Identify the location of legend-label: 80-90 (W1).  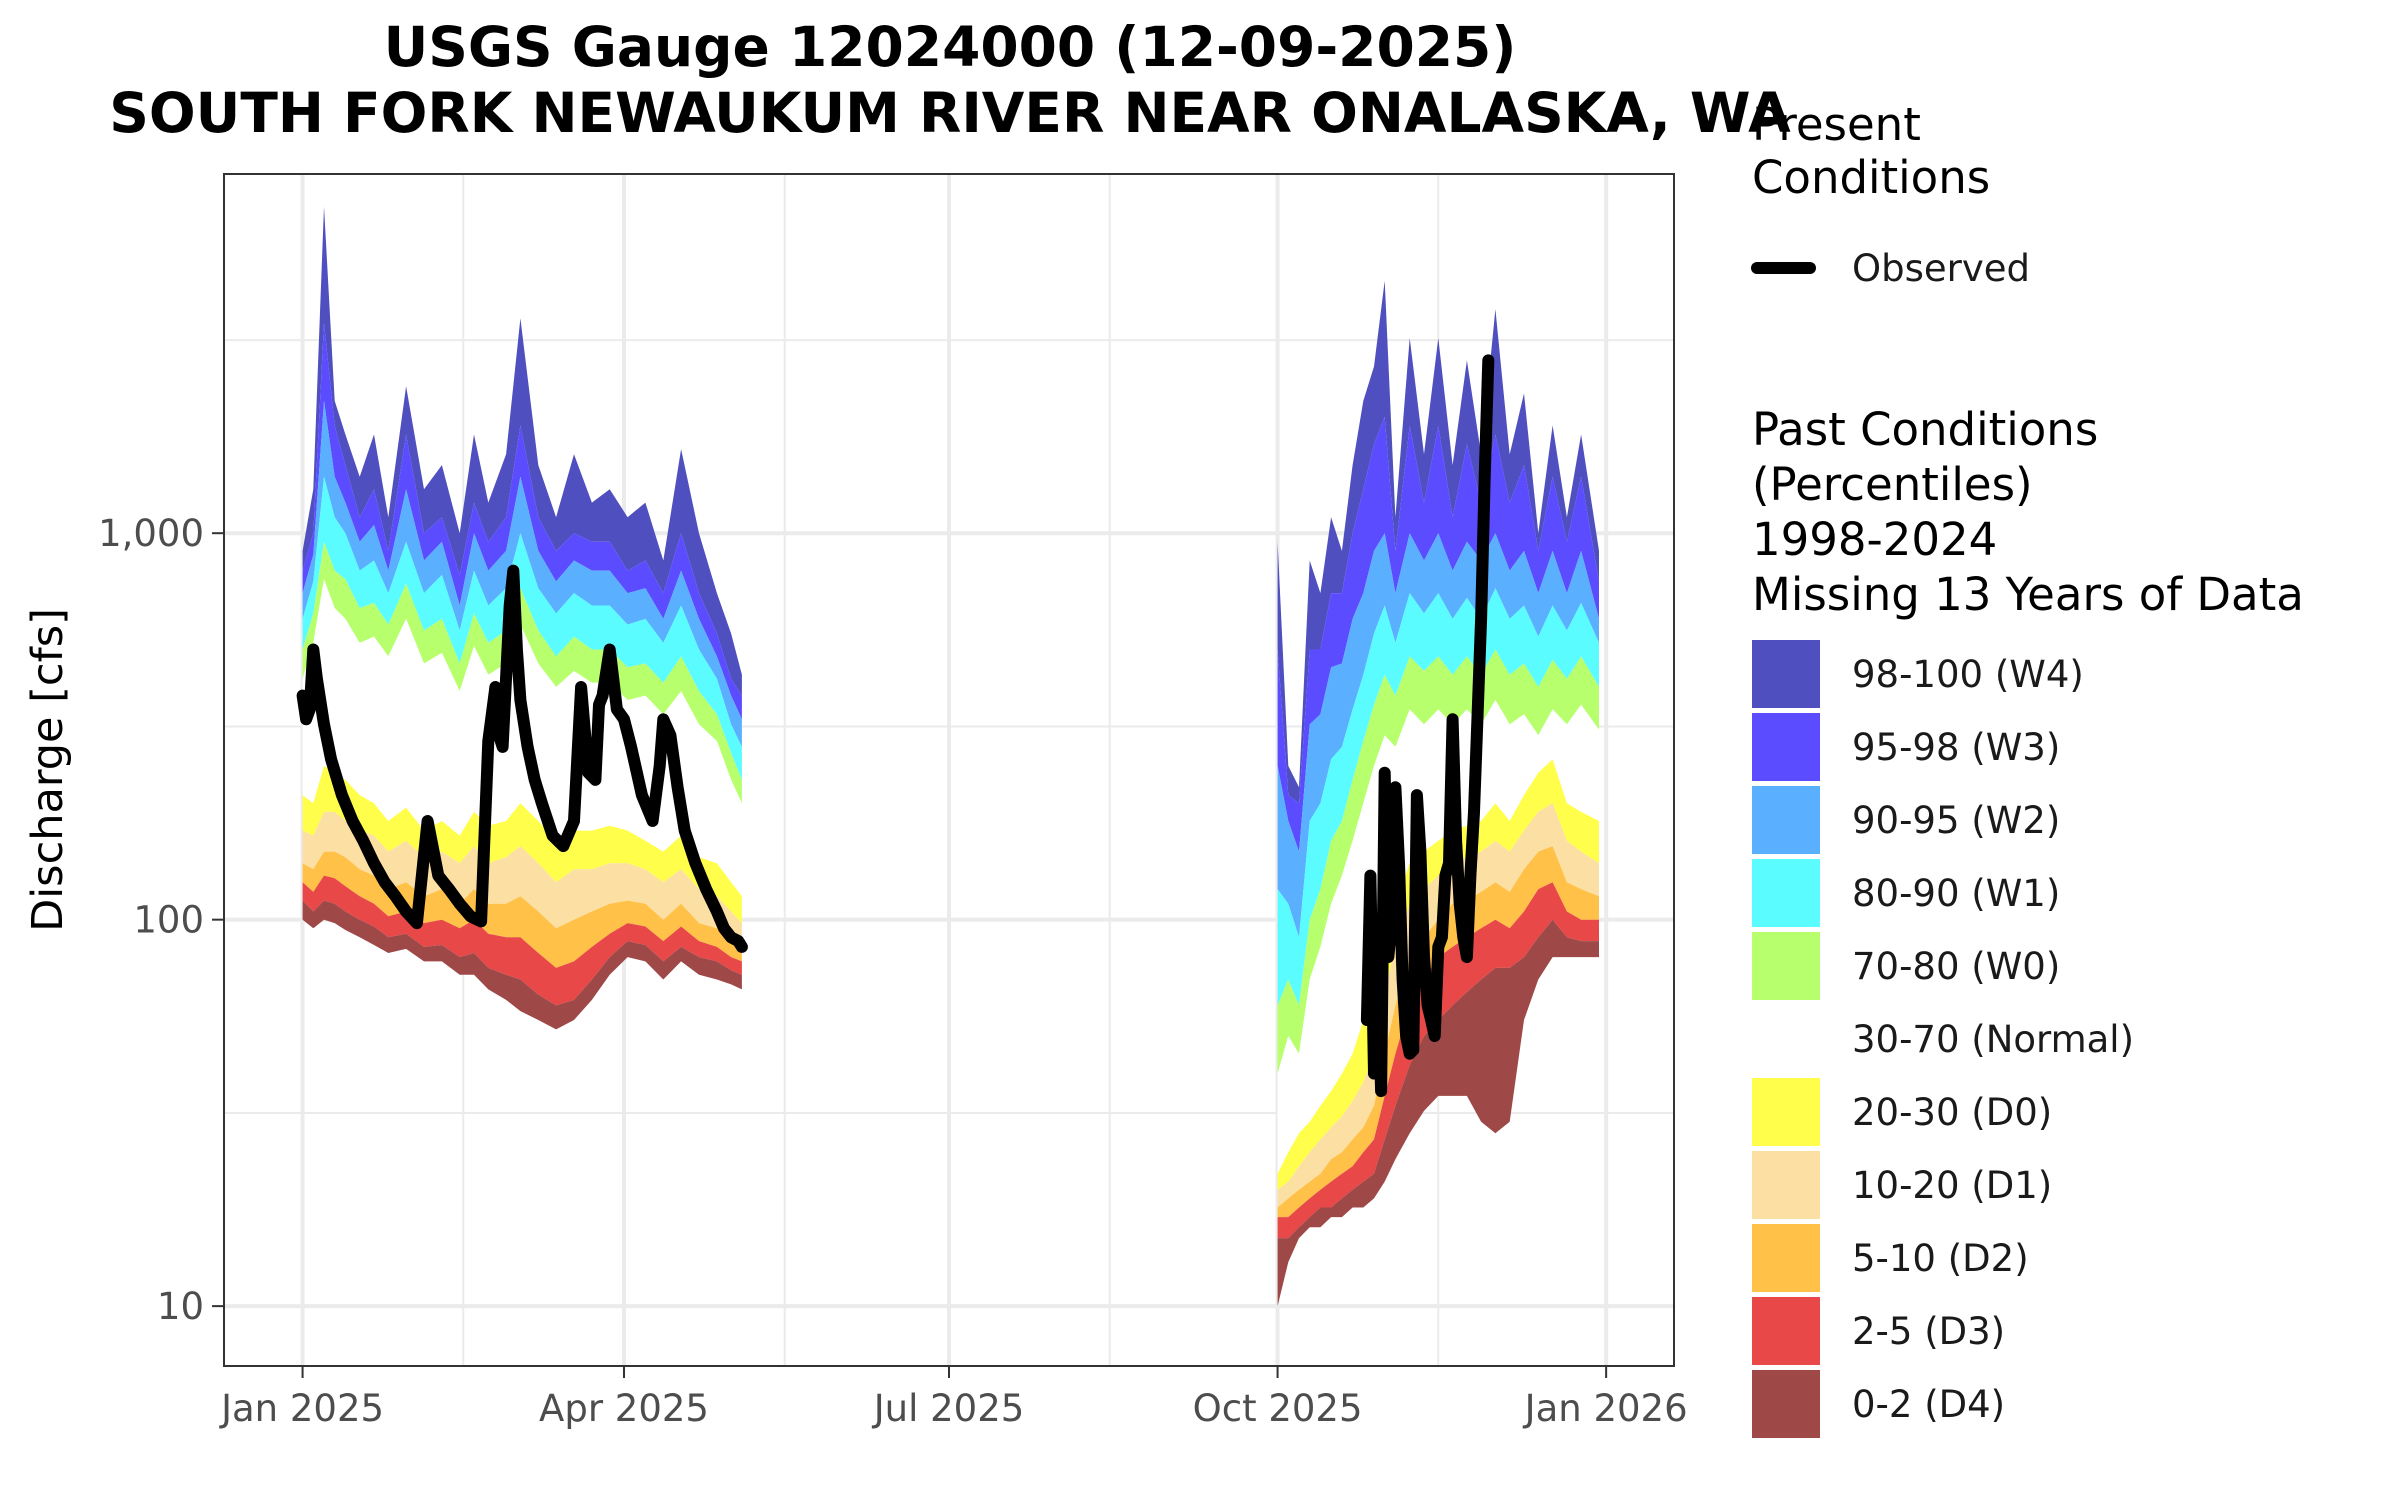
(1956, 893).